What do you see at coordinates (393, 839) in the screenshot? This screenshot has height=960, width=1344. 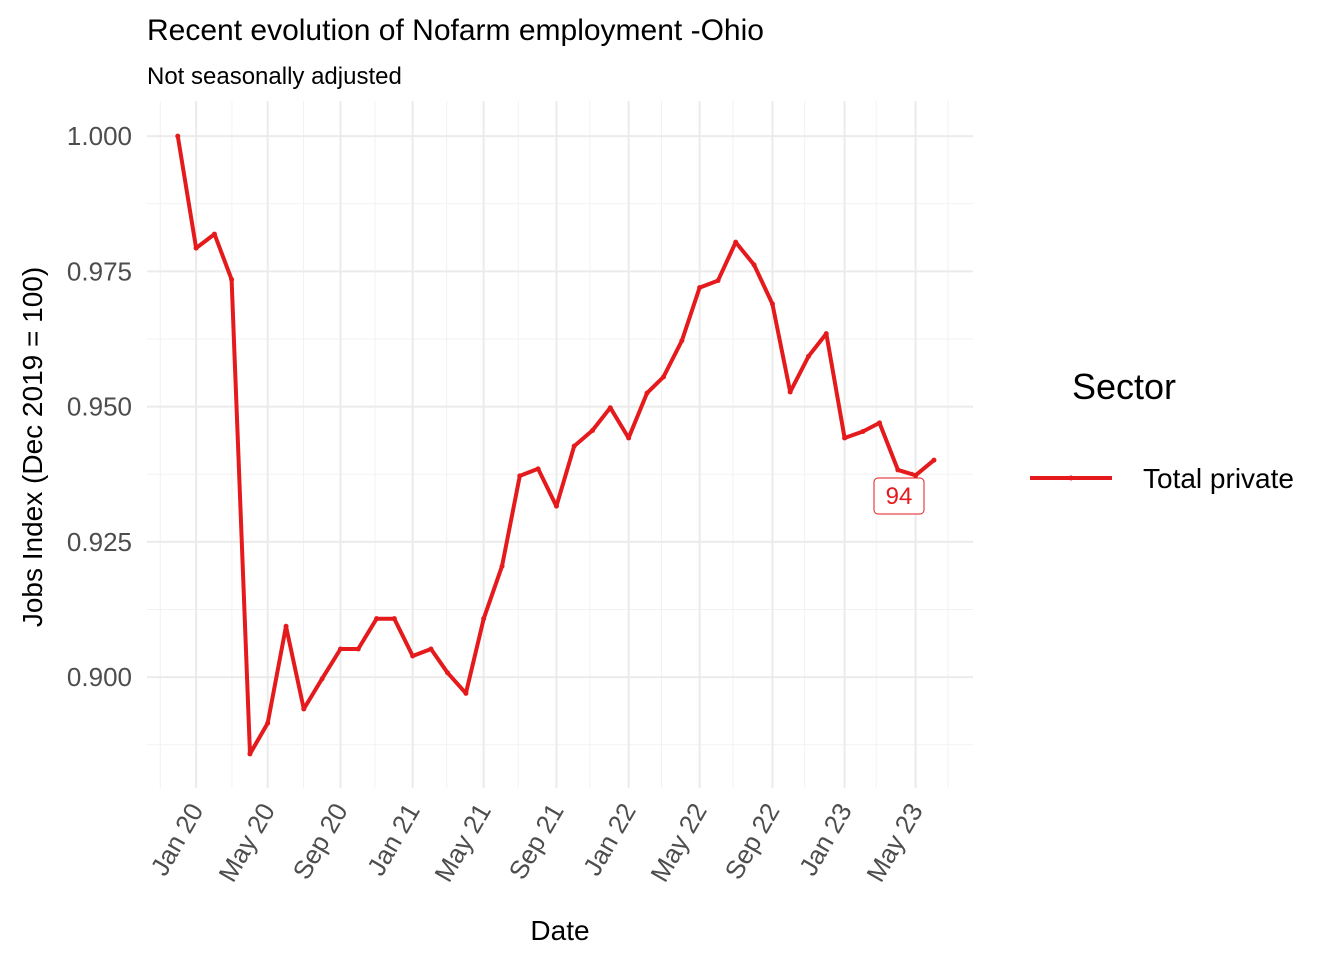 I see `x-tick-label: Jan 21` at bounding box center [393, 839].